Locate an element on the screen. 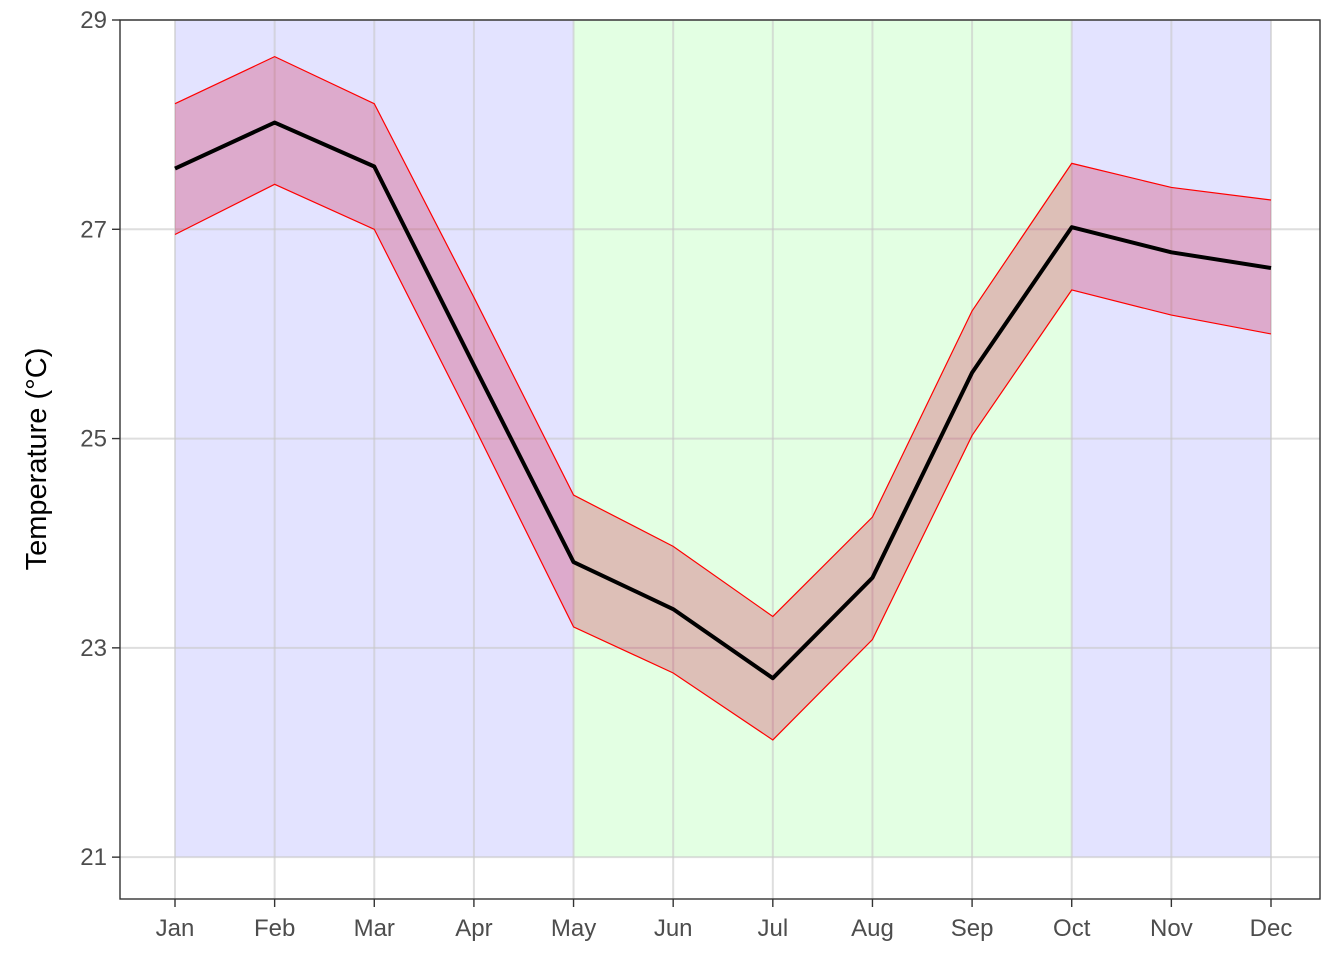 The width and height of the screenshot is (1344, 960). x-tick-label: Jul is located at coordinates (772, 928).